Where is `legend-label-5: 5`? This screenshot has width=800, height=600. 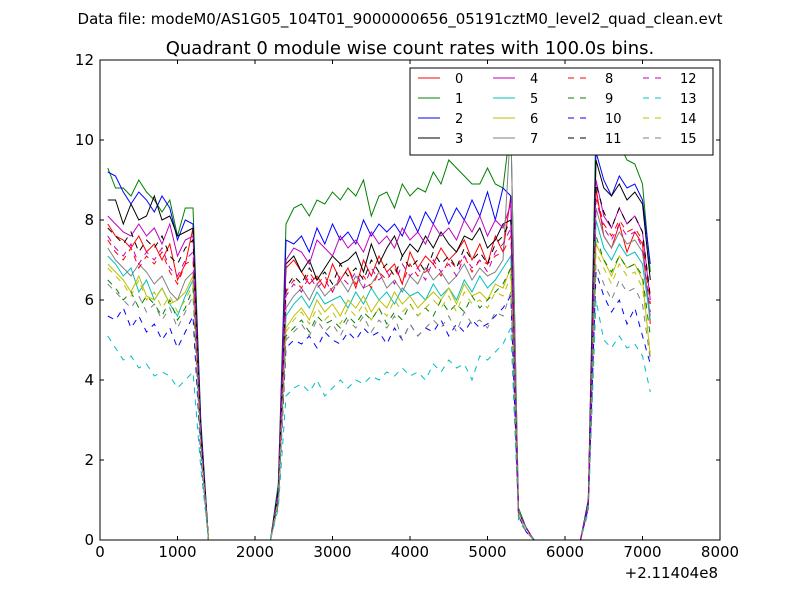 legend-label-5: 5 is located at coordinates (534, 99).